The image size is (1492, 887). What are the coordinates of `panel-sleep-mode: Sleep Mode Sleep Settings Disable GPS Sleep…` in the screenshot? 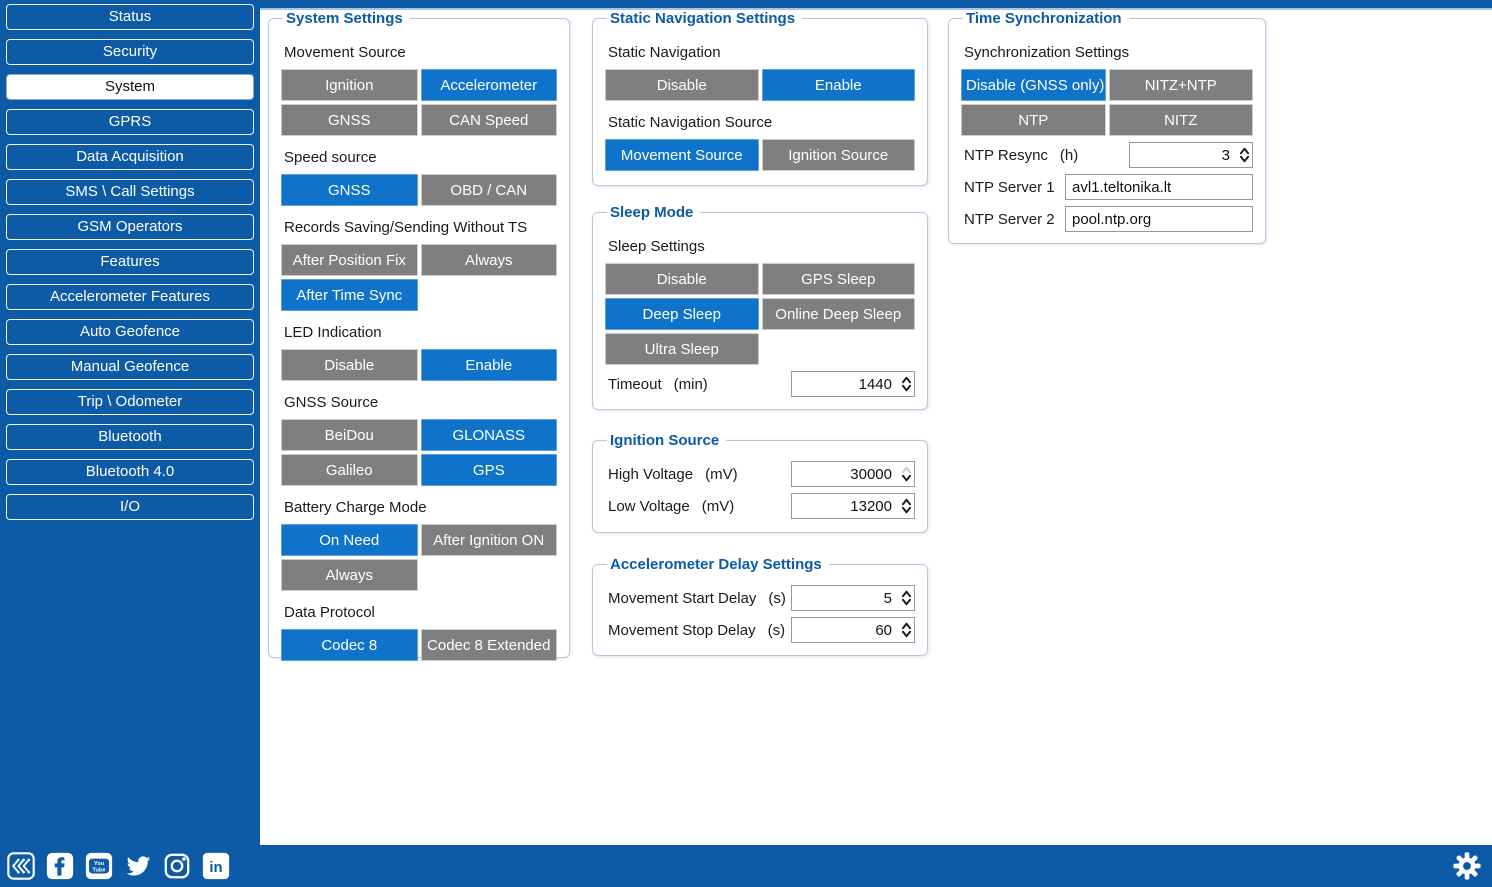 It's located at (760, 307).